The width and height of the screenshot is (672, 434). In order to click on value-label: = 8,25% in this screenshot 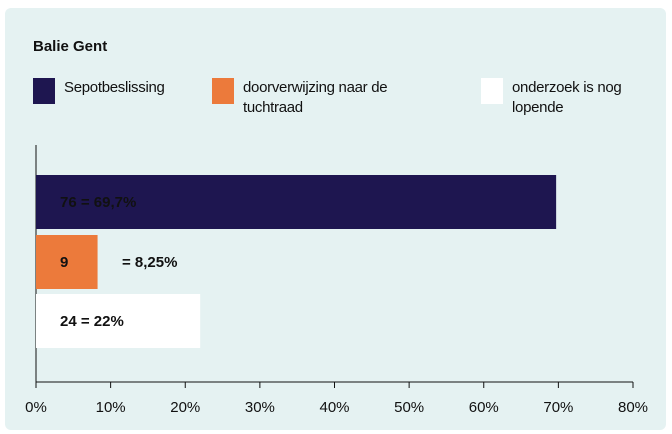, I will do `click(149, 262)`.